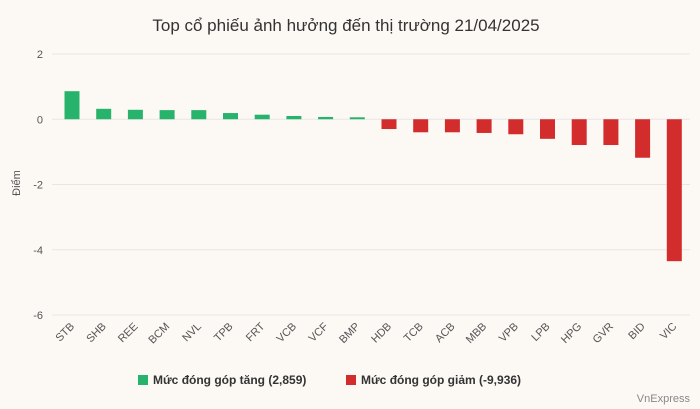 The height and width of the screenshot is (409, 700). Describe the element at coordinates (199, 115) in the screenshot. I see `bar-nvl` at that location.